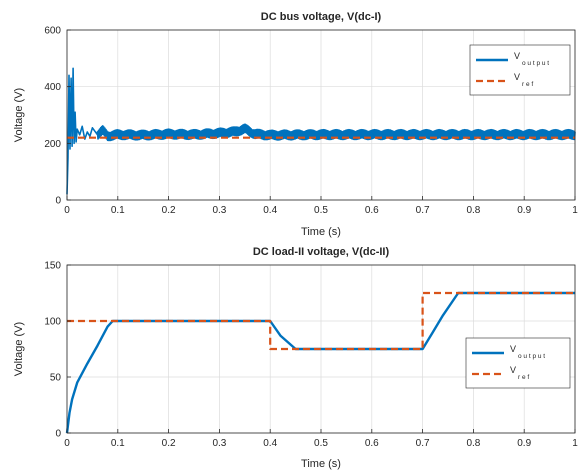 This screenshot has width=582, height=475. Describe the element at coordinates (321, 252) in the screenshot. I see `chart-title: DC load-II voltage, V(dc-II)` at that location.